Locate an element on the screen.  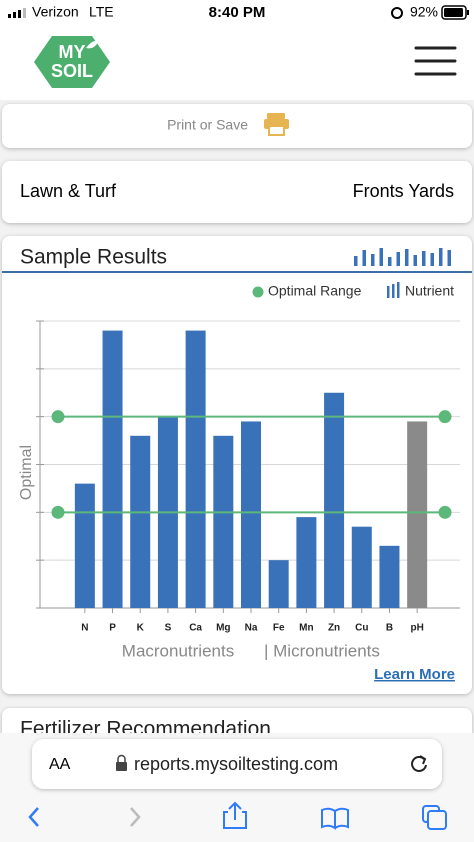
url: reports.mysoiltesting.com is located at coordinates (236, 764).